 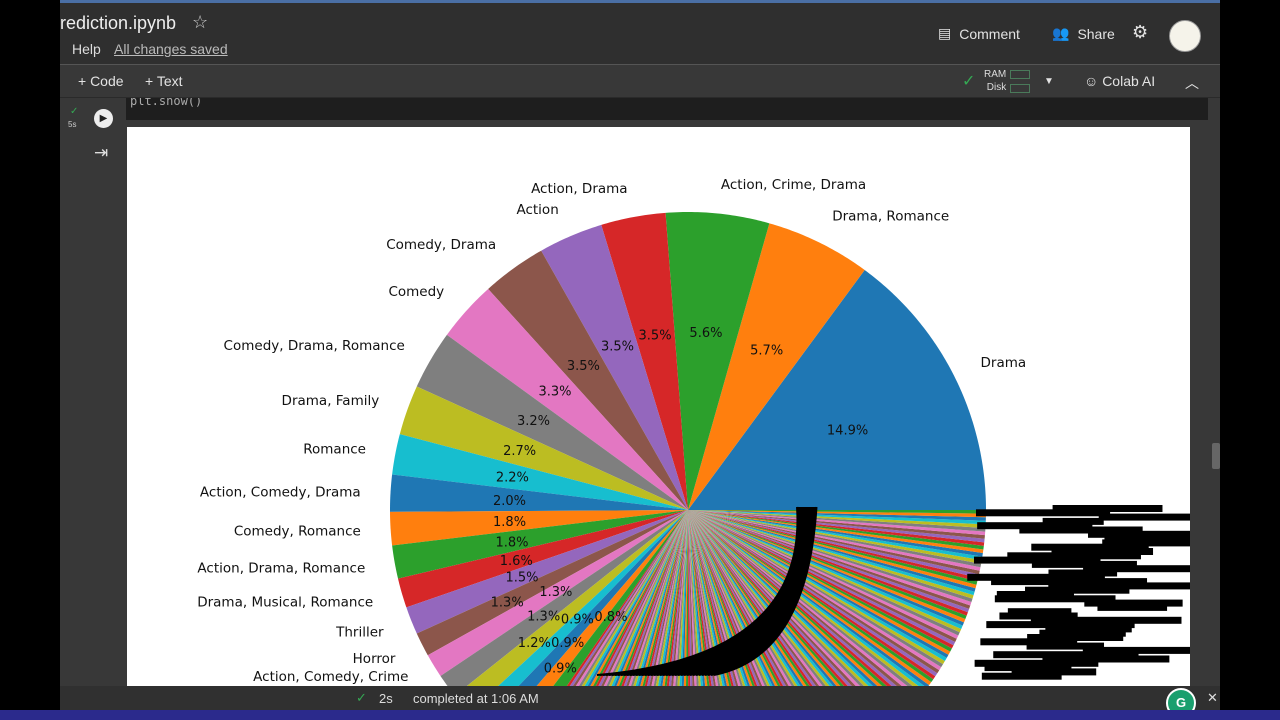 What do you see at coordinates (1049, 81) in the screenshot?
I see `chevron-down-icon: ▼` at bounding box center [1049, 81].